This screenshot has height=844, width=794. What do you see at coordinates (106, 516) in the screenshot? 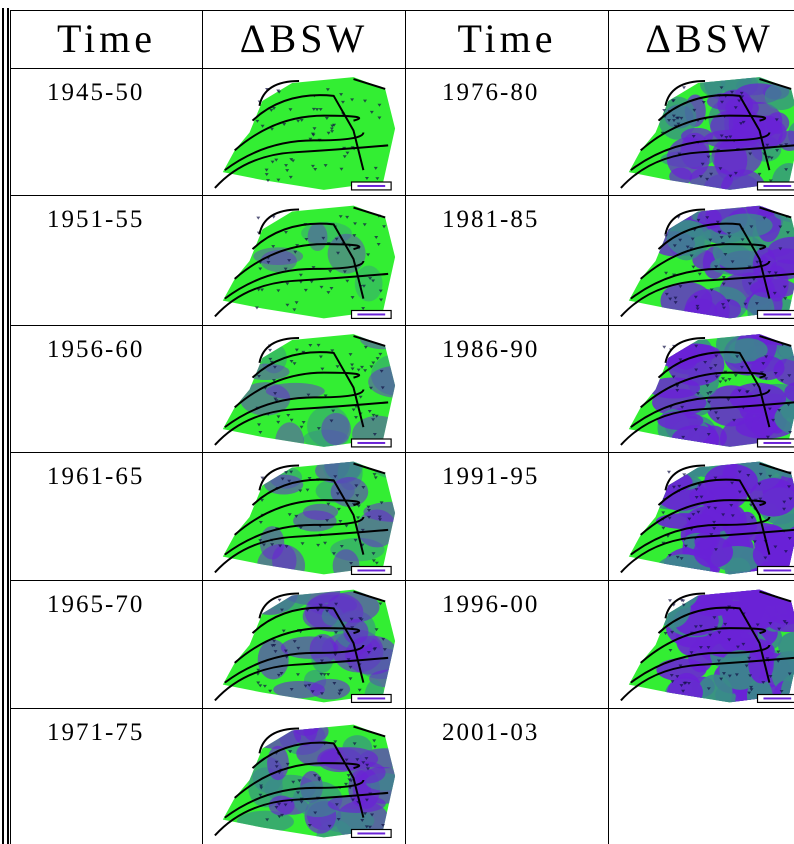
I see `time-cell: 1961-65` at bounding box center [106, 516].